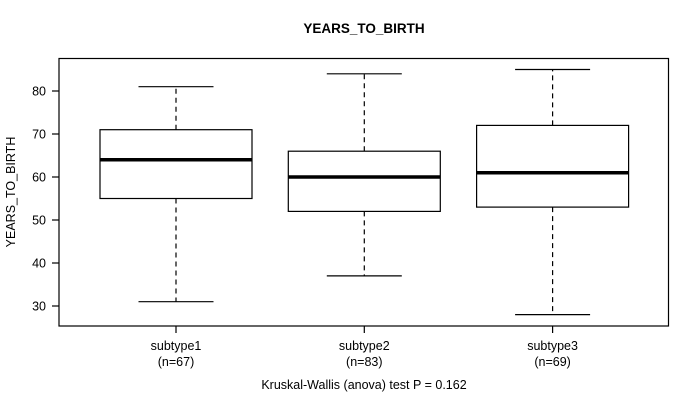  What do you see at coordinates (176, 346) in the screenshot?
I see `x-category-label: subtype1` at bounding box center [176, 346].